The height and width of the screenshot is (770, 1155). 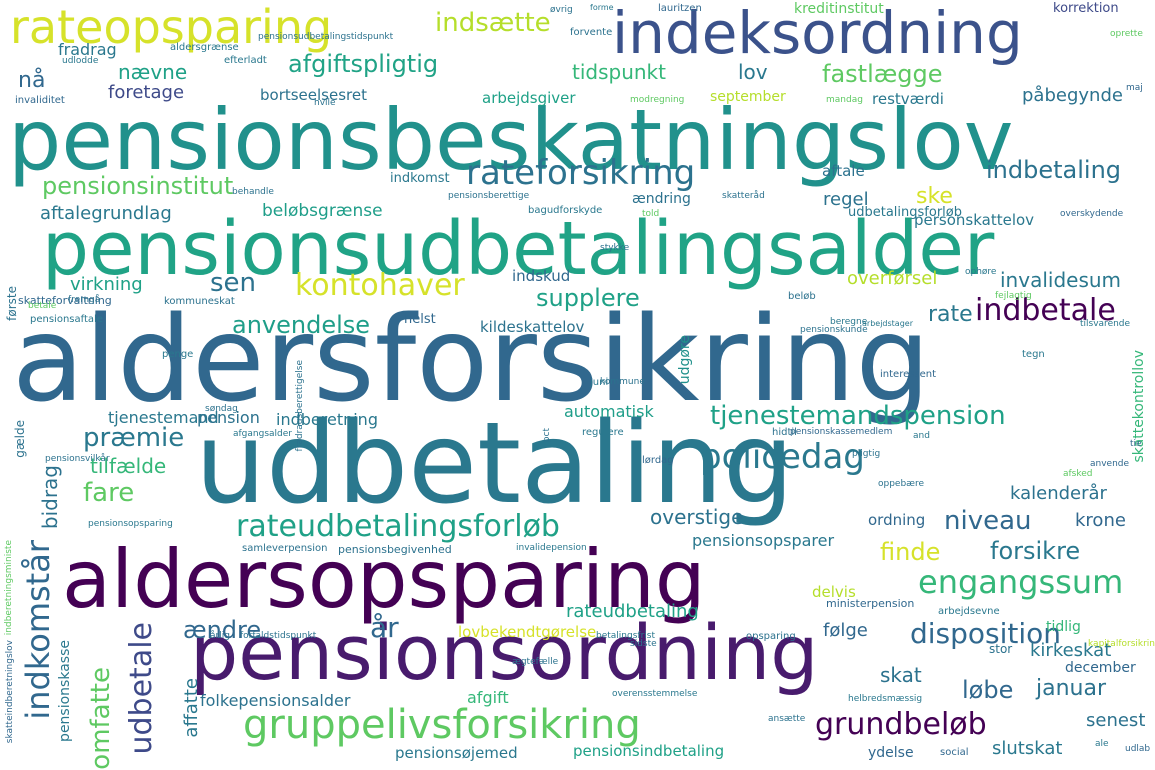 I want to click on word-helbredsmaessig: helbredsmæssig, so click(x=885, y=699).